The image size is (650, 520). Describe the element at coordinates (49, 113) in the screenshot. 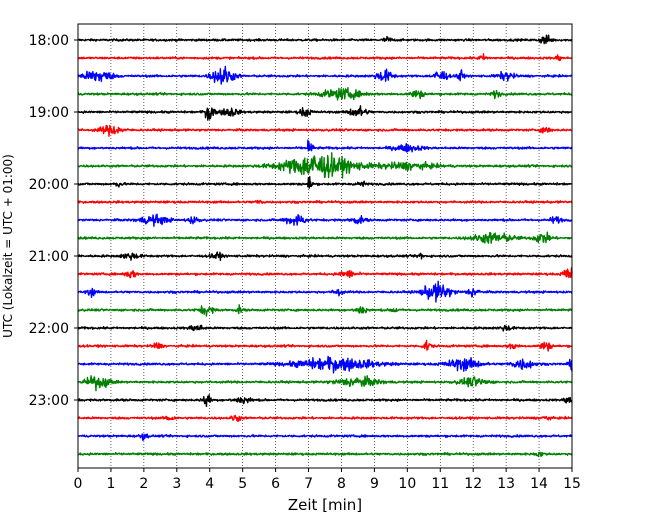

I see `y-tick-label: 19:00` at that location.